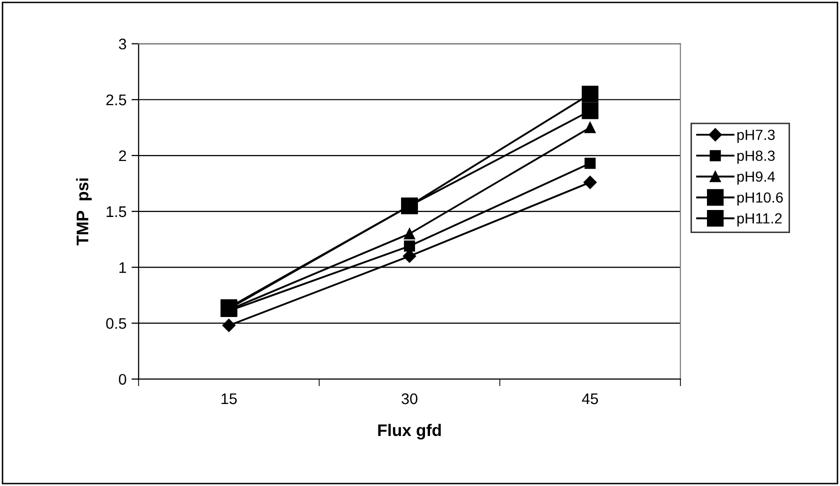  Describe the element at coordinates (409, 432) in the screenshot. I see `x-axis-title: Flux gfd` at that location.